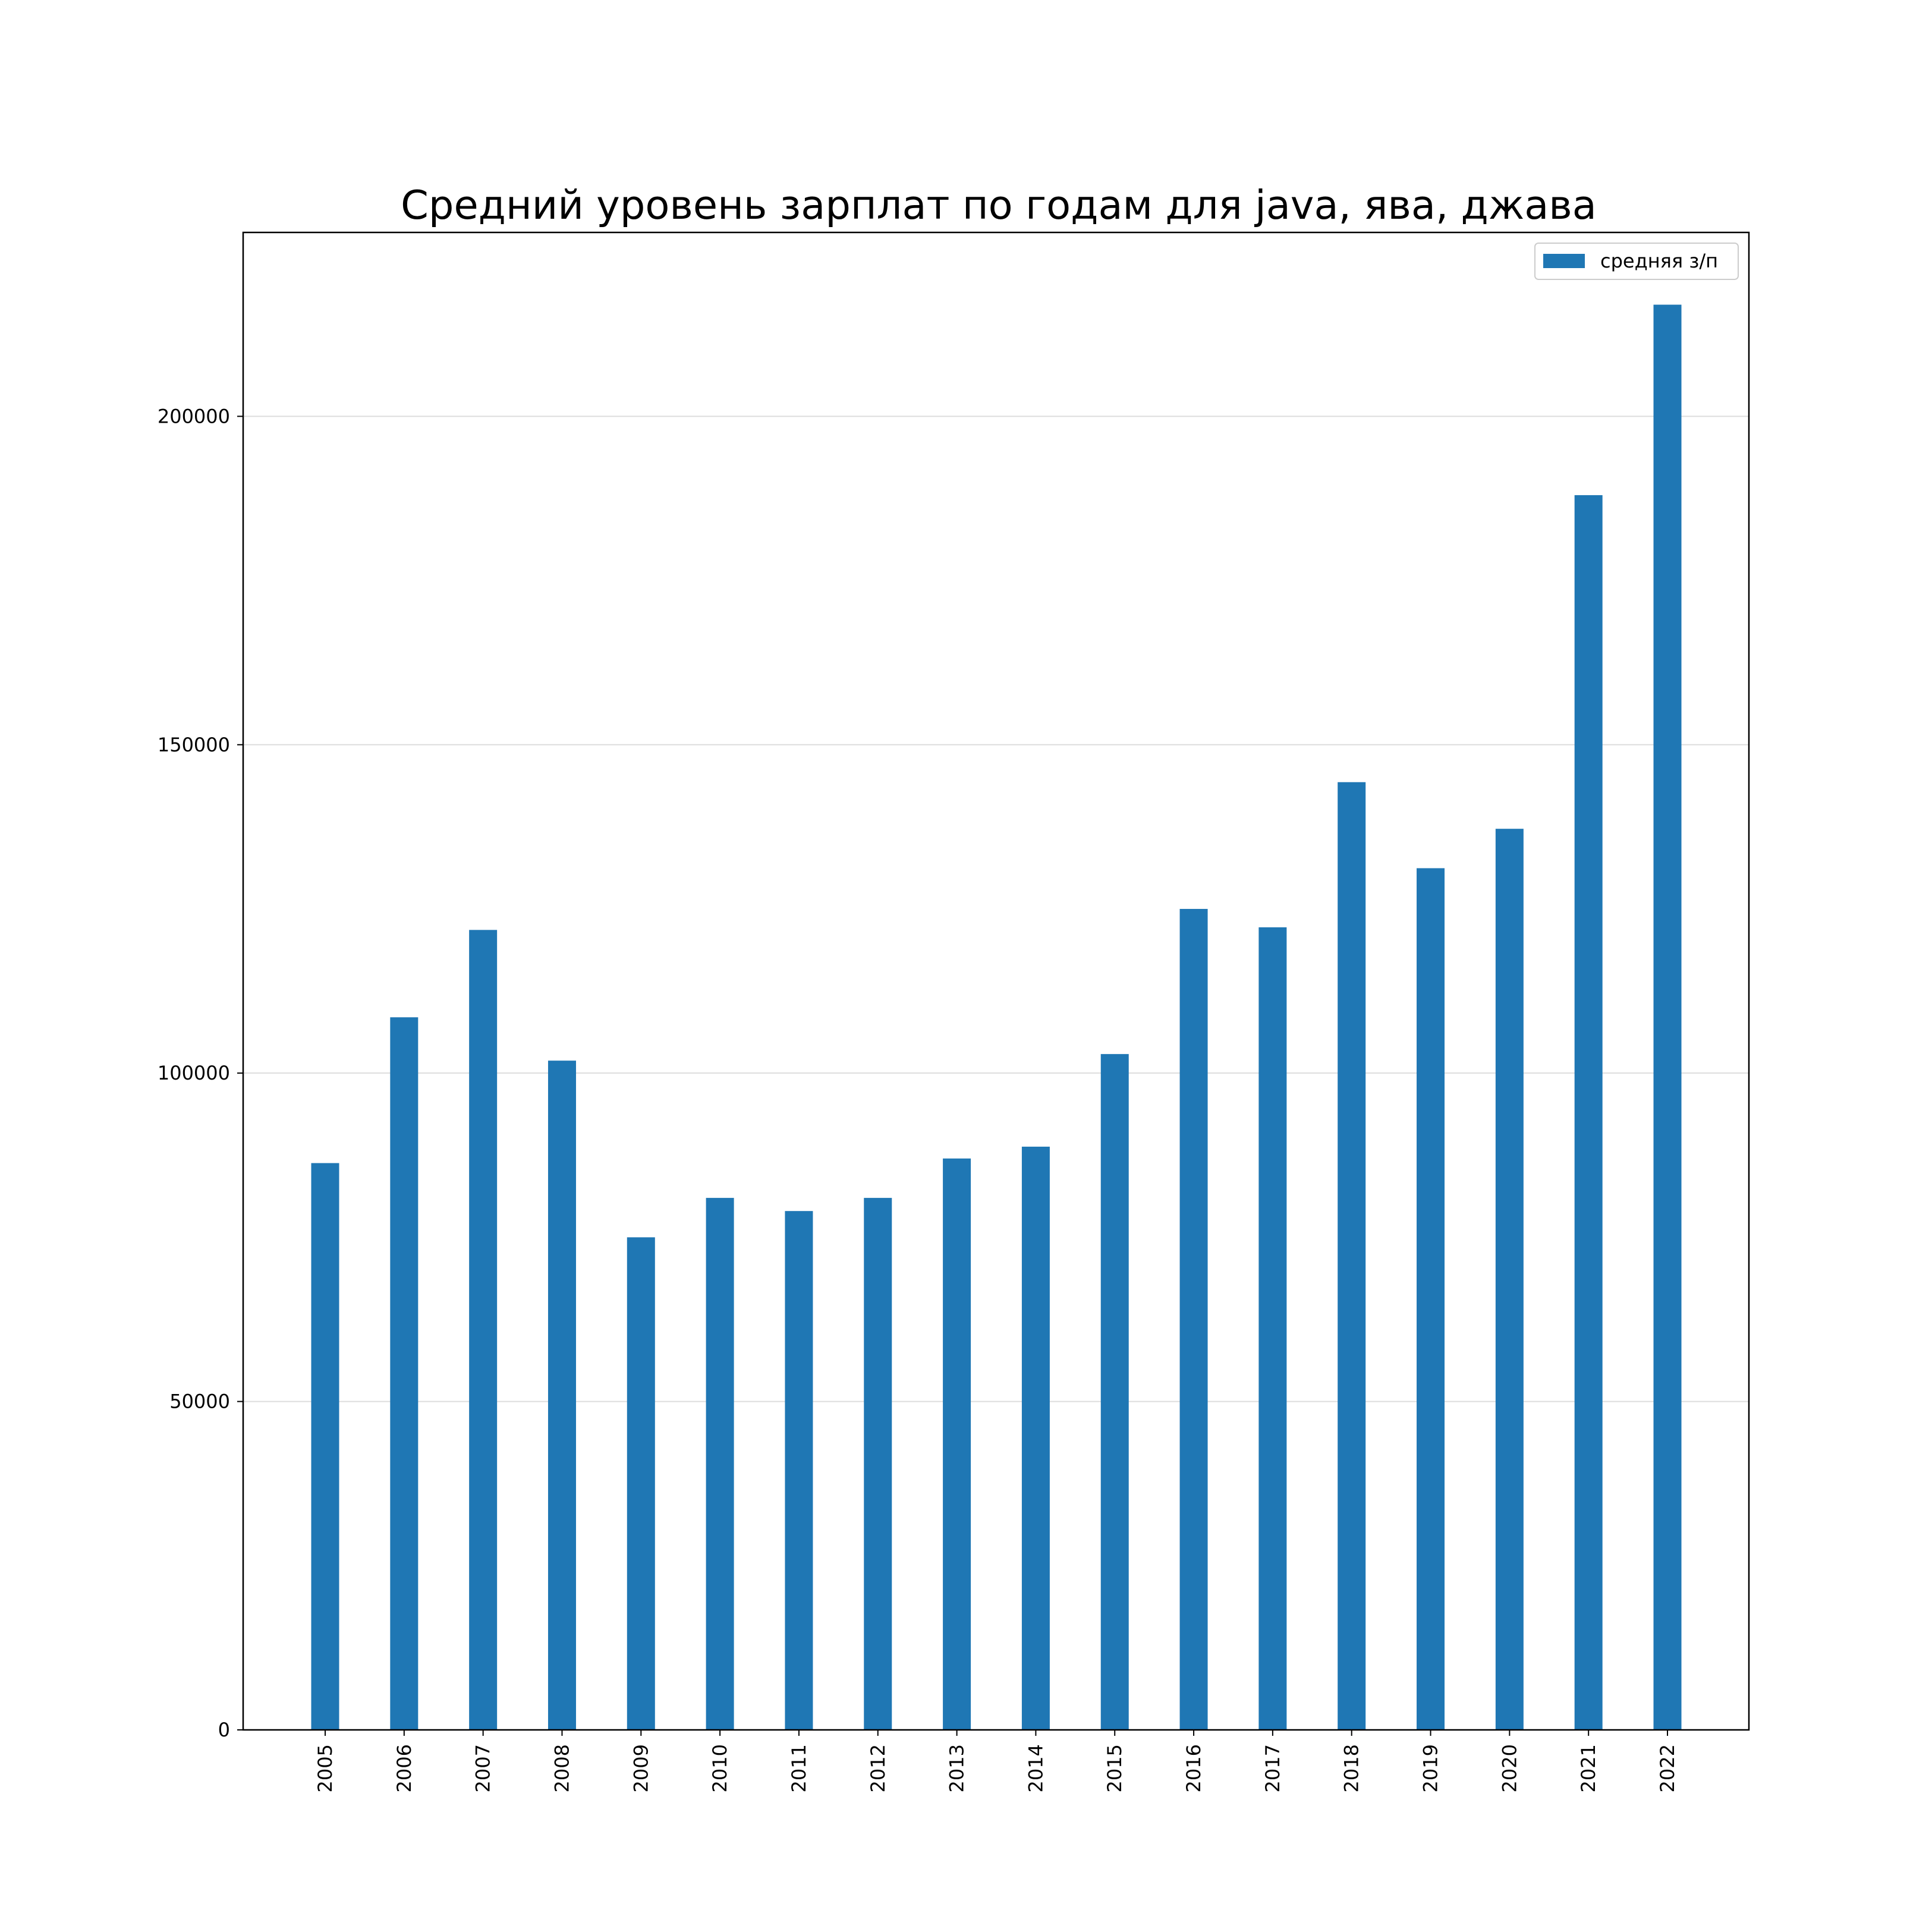 The height and width of the screenshot is (1932, 1932). I want to click on x-tick-label: 2018, so click(1352, 1768).